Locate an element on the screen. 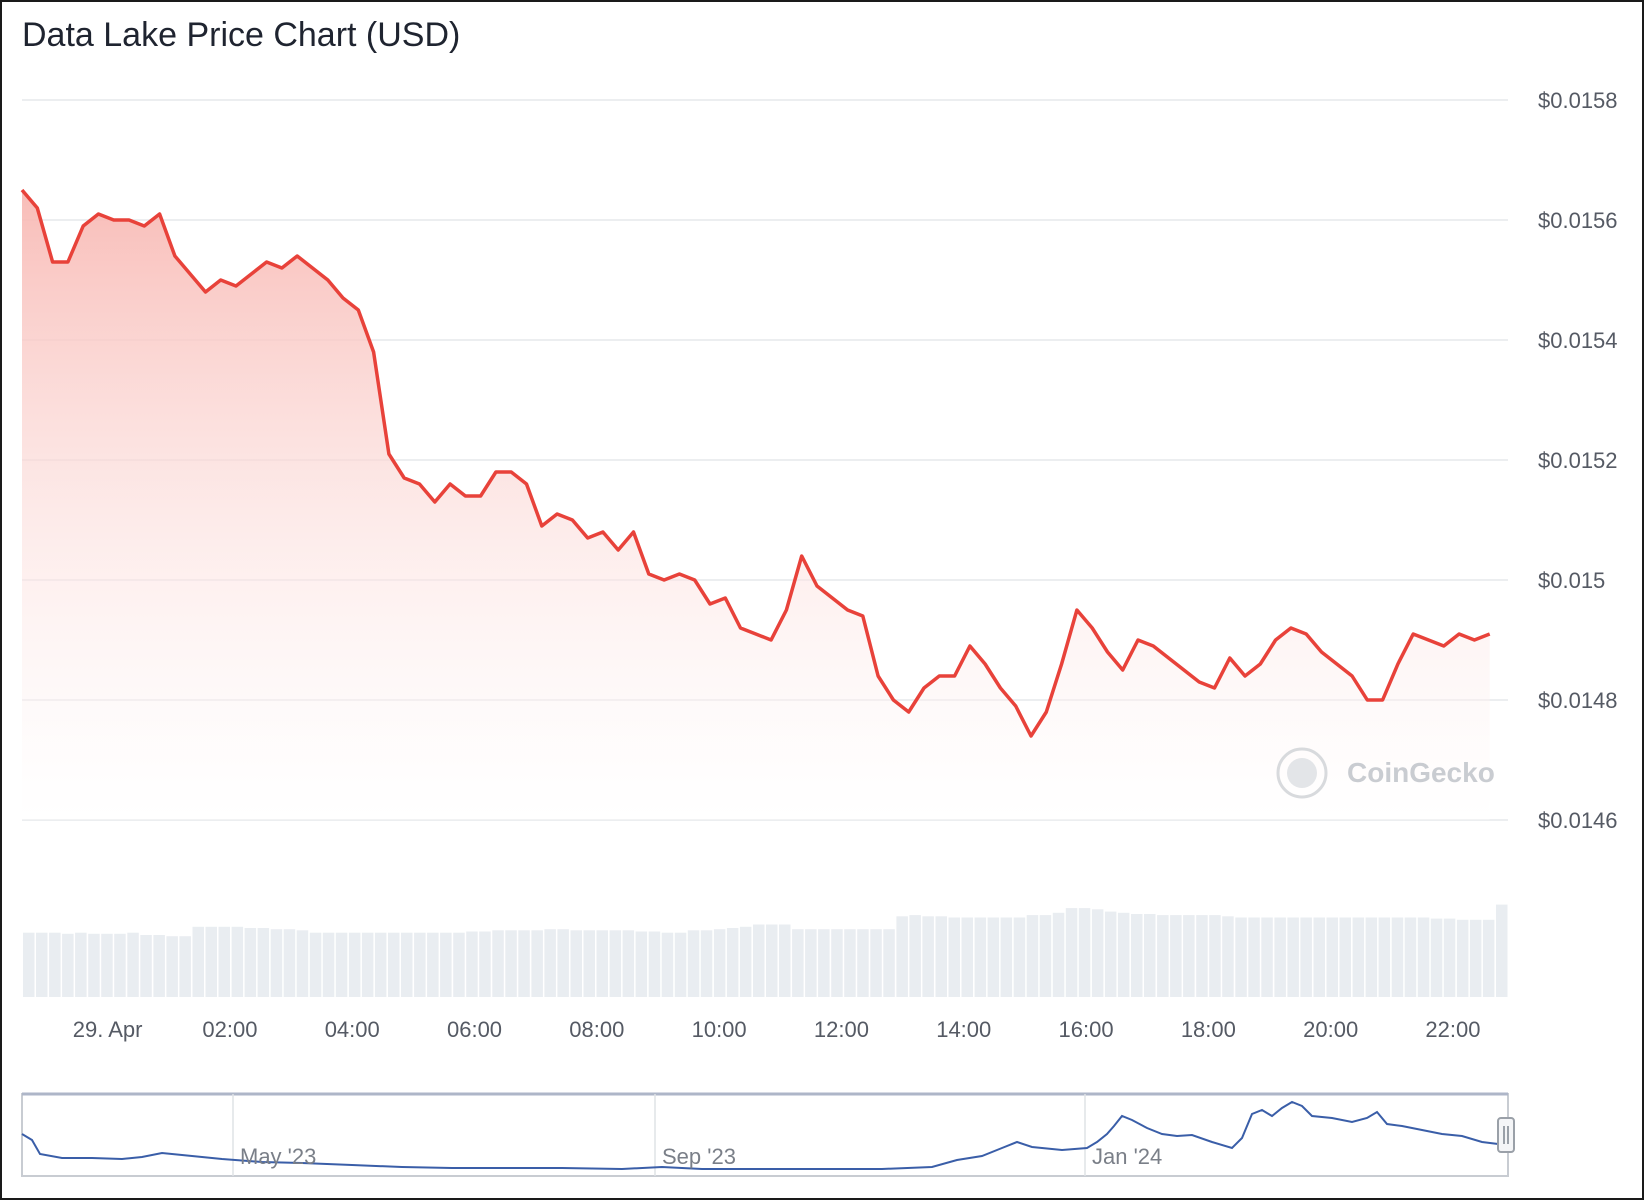  x-tick-label: 12:00 is located at coordinates (841, 1029).